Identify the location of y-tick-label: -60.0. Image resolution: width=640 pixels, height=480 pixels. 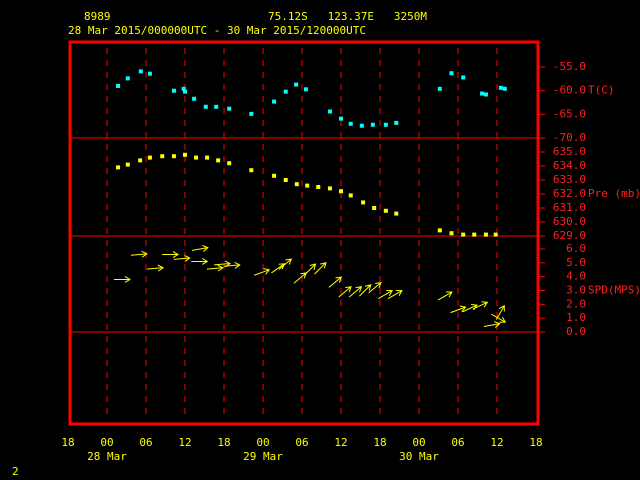
(569, 90).